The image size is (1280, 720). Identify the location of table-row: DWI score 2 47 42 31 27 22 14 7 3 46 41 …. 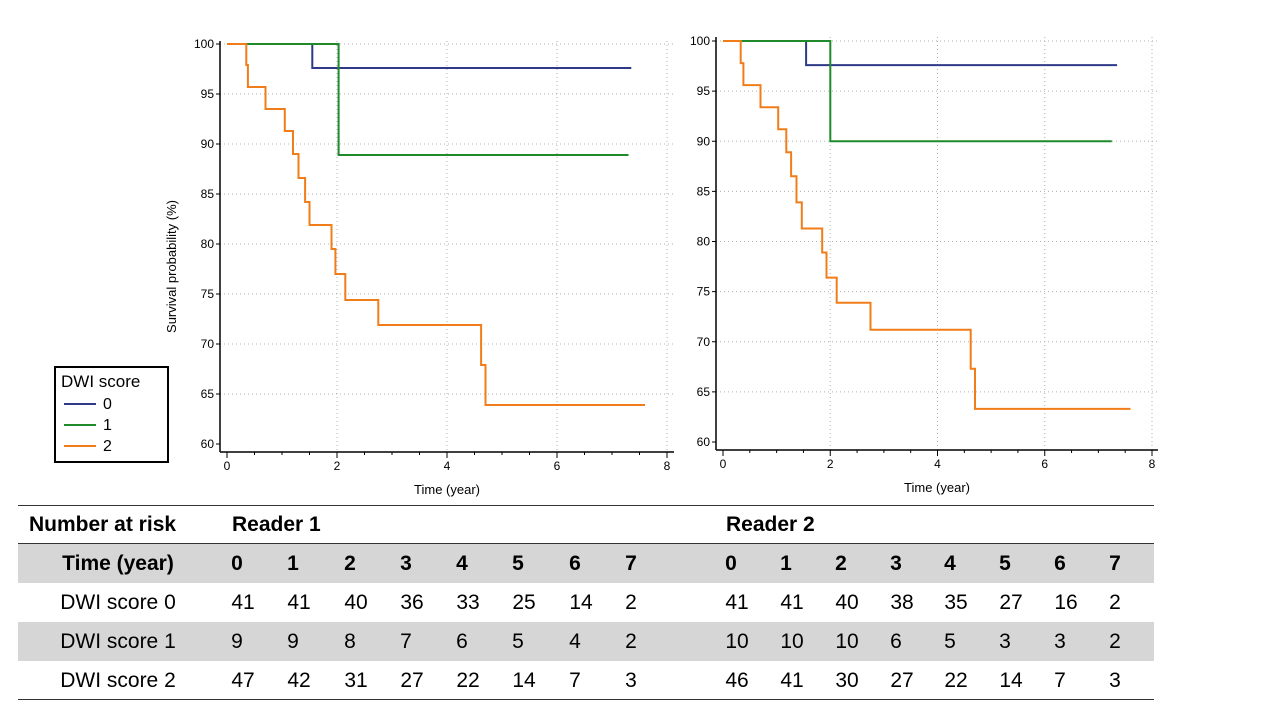
(586, 680).